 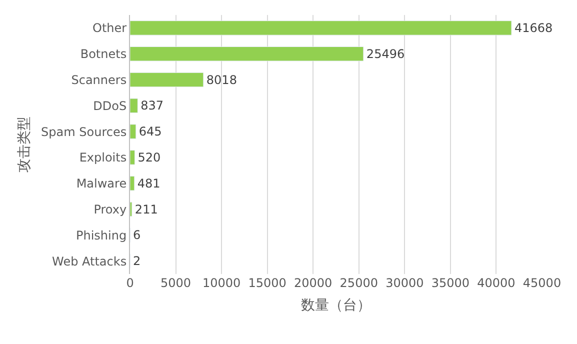 What do you see at coordinates (110, 209) in the screenshot?
I see `y-tick-label: Proxy` at bounding box center [110, 209].